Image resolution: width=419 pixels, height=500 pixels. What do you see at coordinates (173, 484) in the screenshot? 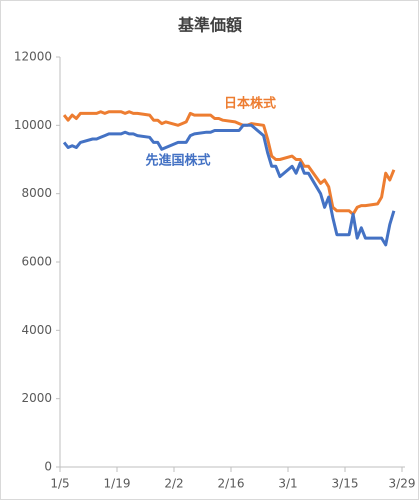
I see `x-tick-label: 2/2` at bounding box center [173, 484].